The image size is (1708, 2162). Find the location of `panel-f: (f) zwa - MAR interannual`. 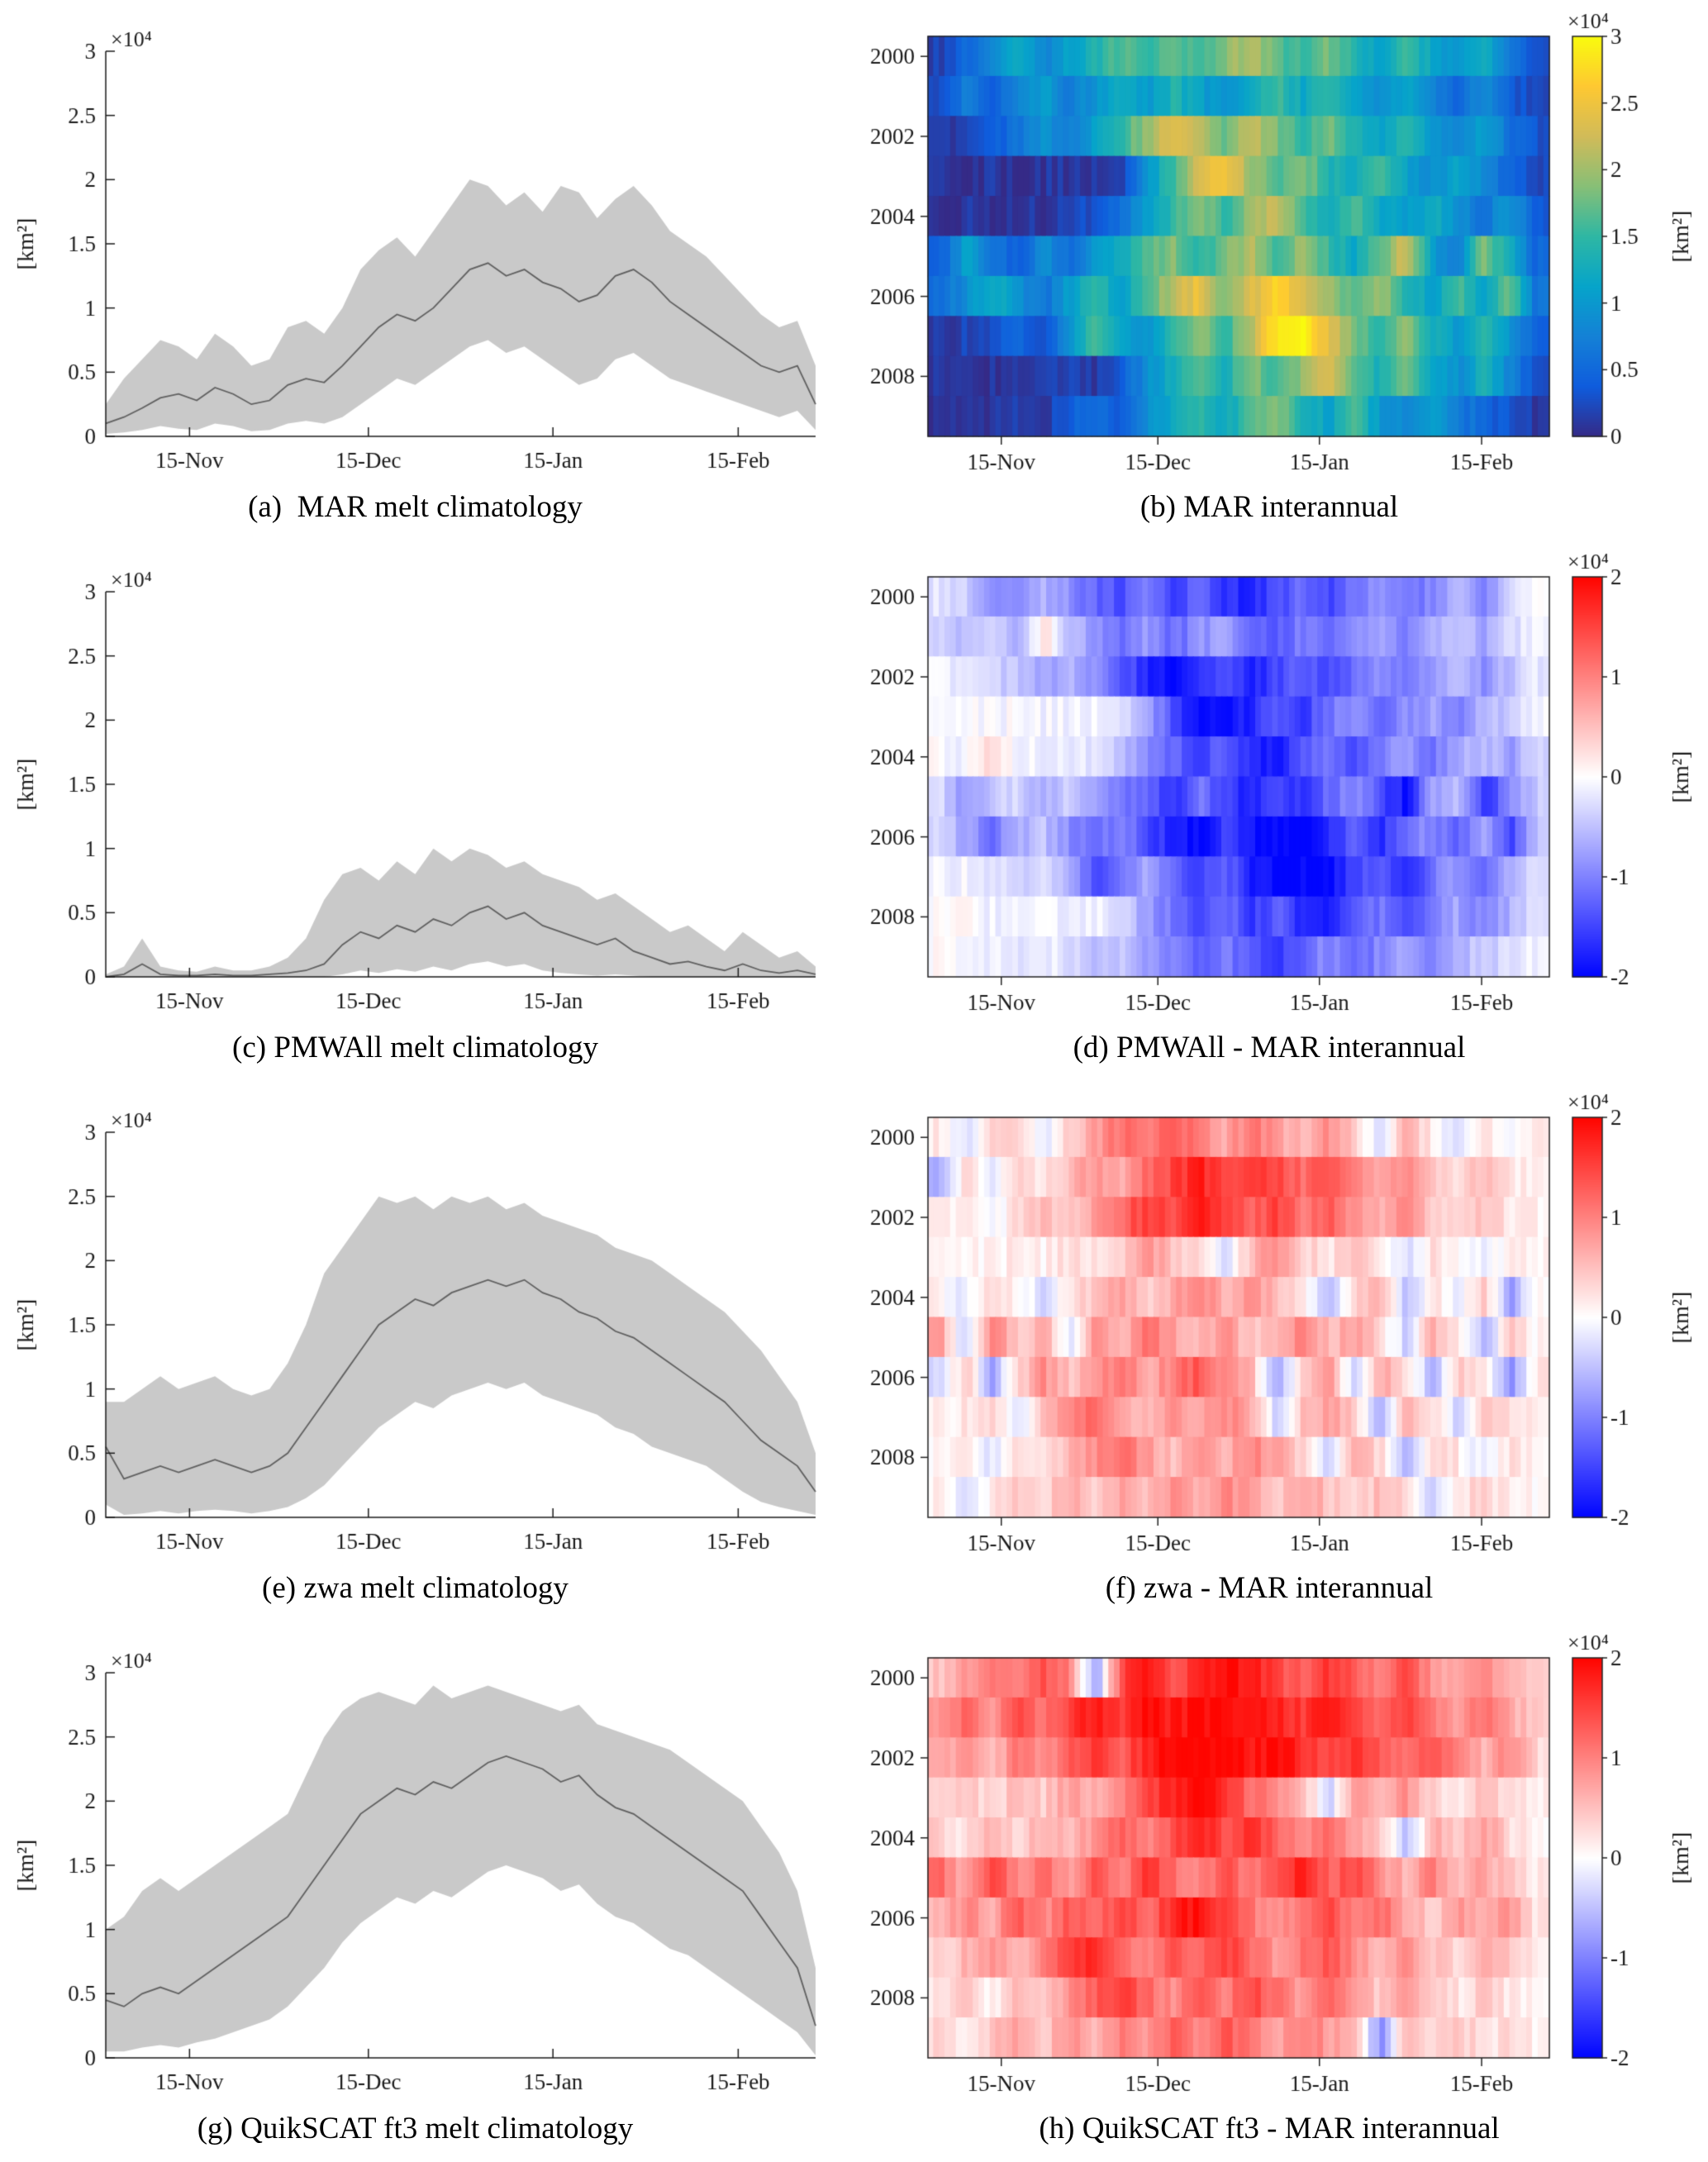

panel-f: (f) zwa - MAR interannual is located at coordinates (1269, 1348).